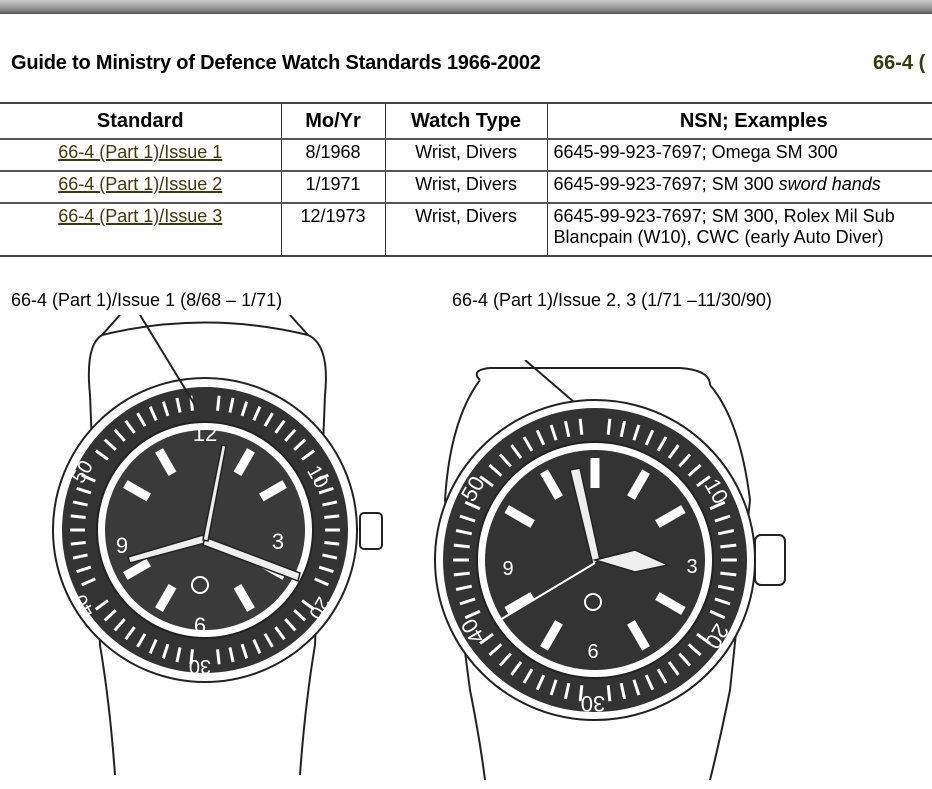 This screenshot has width=932, height=789. What do you see at coordinates (140, 216) in the screenshot?
I see `standard-link: 66-4 (Part 1)/Issue 3` at bounding box center [140, 216].